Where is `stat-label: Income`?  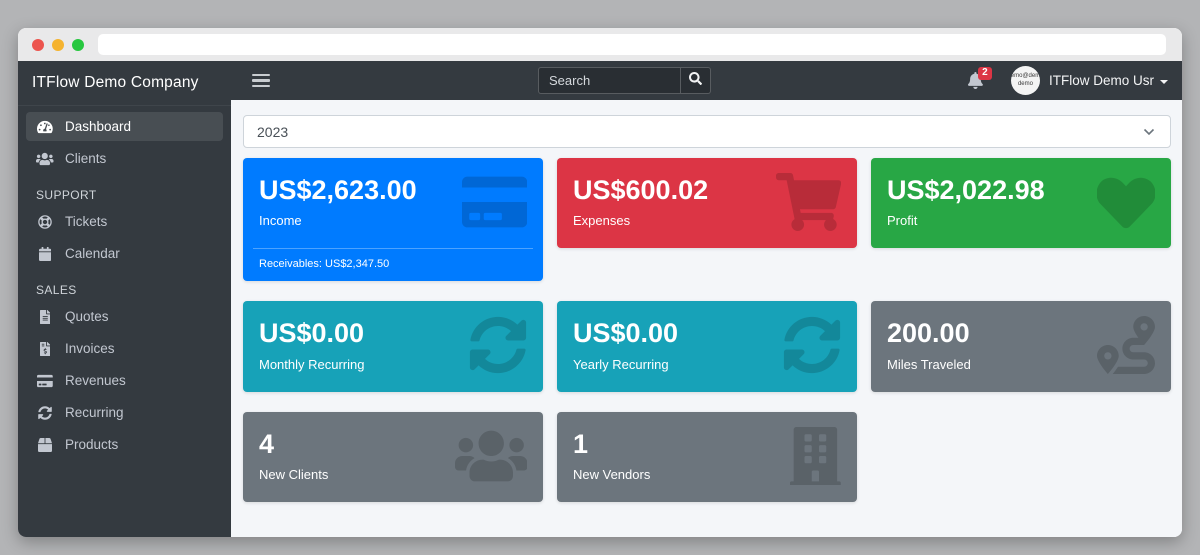
stat-label: Income is located at coordinates (280, 221).